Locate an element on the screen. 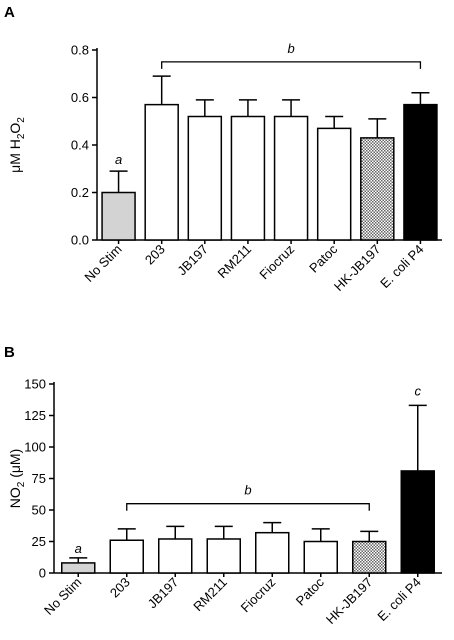  panel-a-y-axis-label: μM H2O2 is located at coordinates (17, 145).